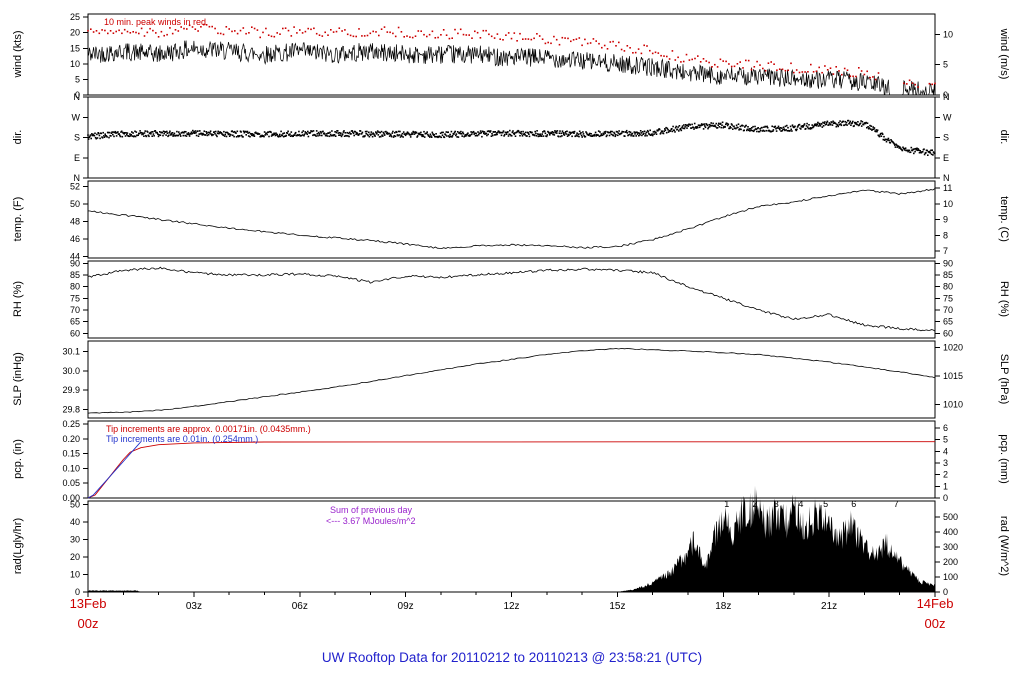 Image resolution: width=1024 pixels, height=700 pixels. Describe the element at coordinates (945, 235) in the screenshot. I see `tick-label-right-temp: 8` at that location.